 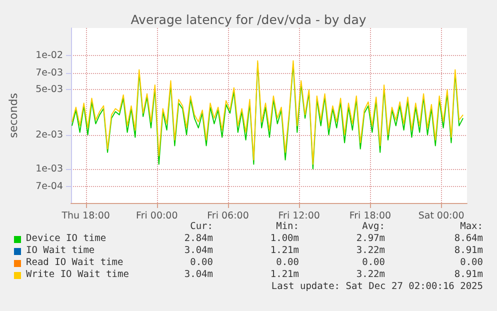 What do you see at coordinates (49, 73) in the screenshot?
I see `y-tick-label: 7e-03` at bounding box center [49, 73].